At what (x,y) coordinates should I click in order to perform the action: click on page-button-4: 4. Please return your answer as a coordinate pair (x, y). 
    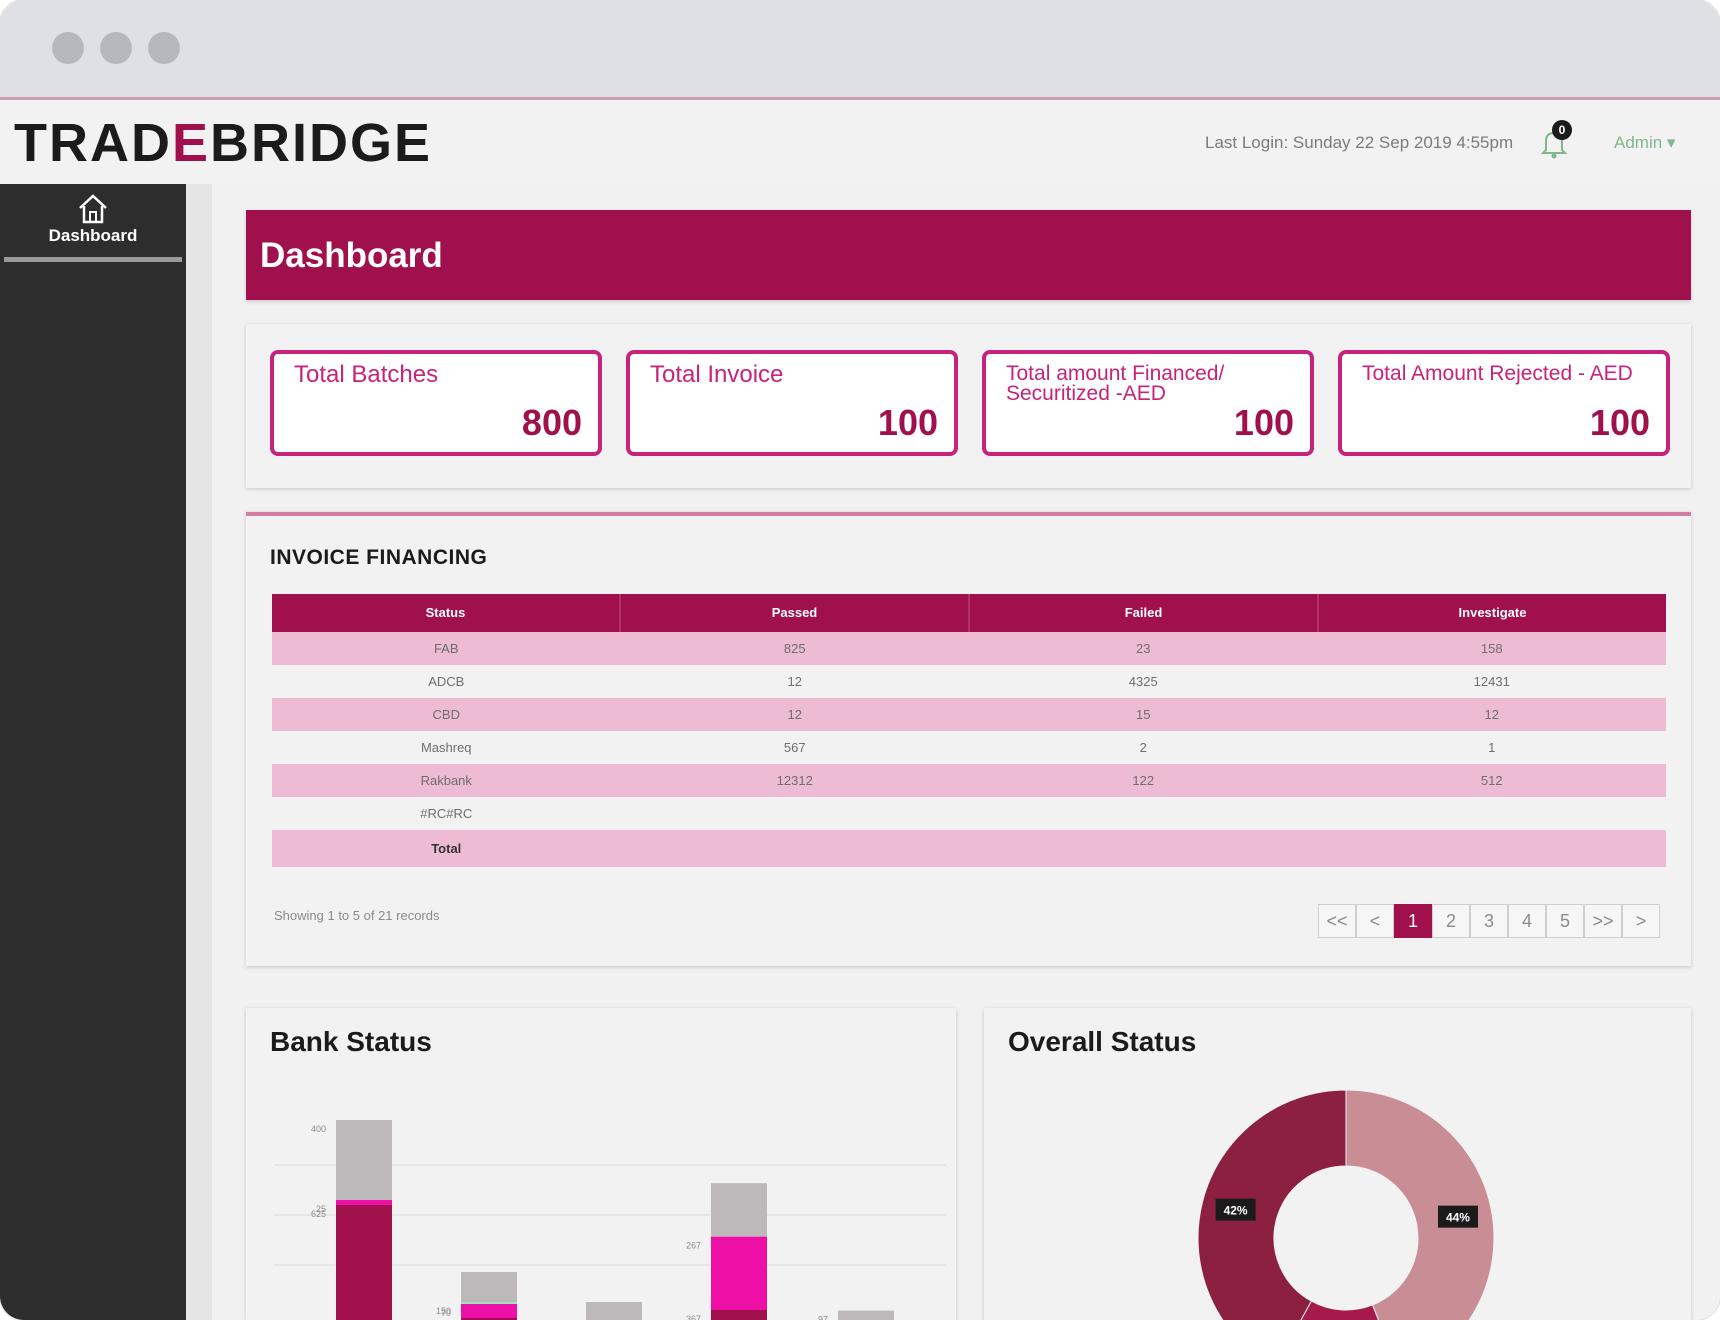
    Looking at the image, I should click on (1527, 921).